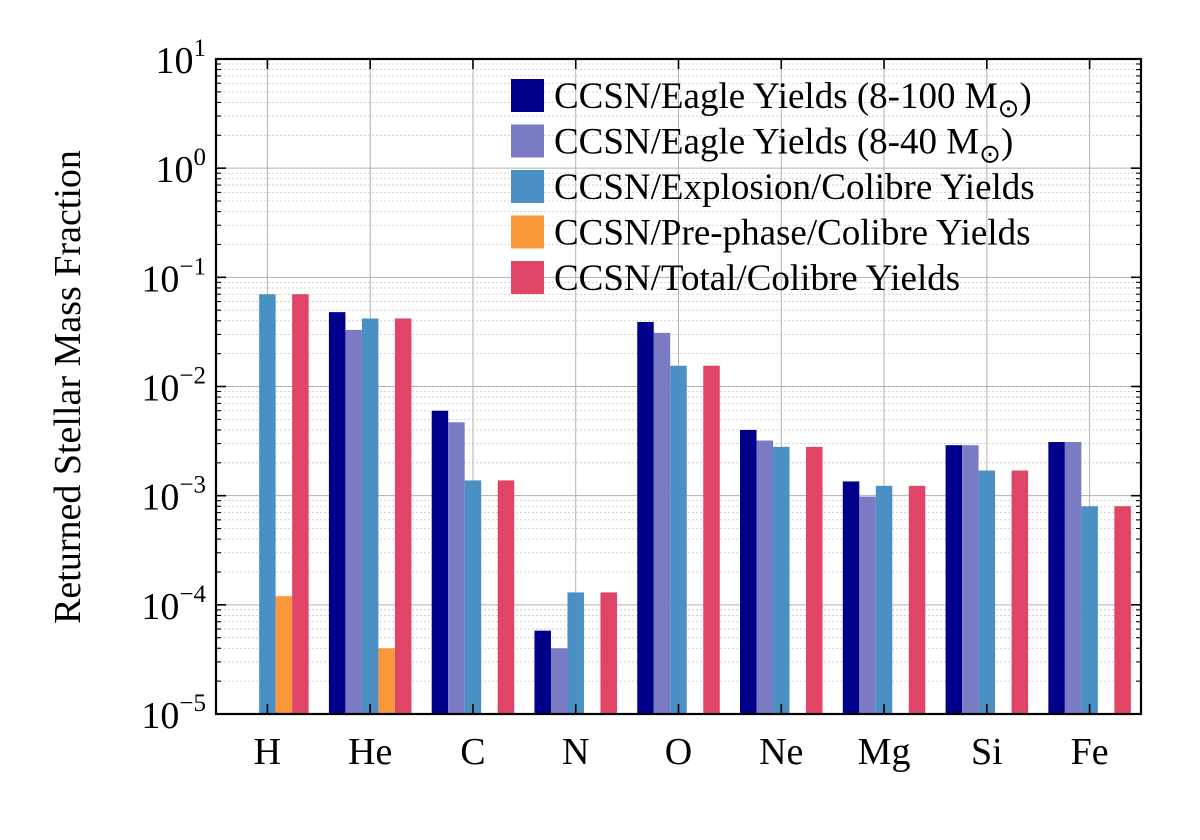 The height and width of the screenshot is (840, 1200). What do you see at coordinates (794, 187) in the screenshot?
I see `legend-label: CCSN/Explosion/Colibre Yields` at bounding box center [794, 187].